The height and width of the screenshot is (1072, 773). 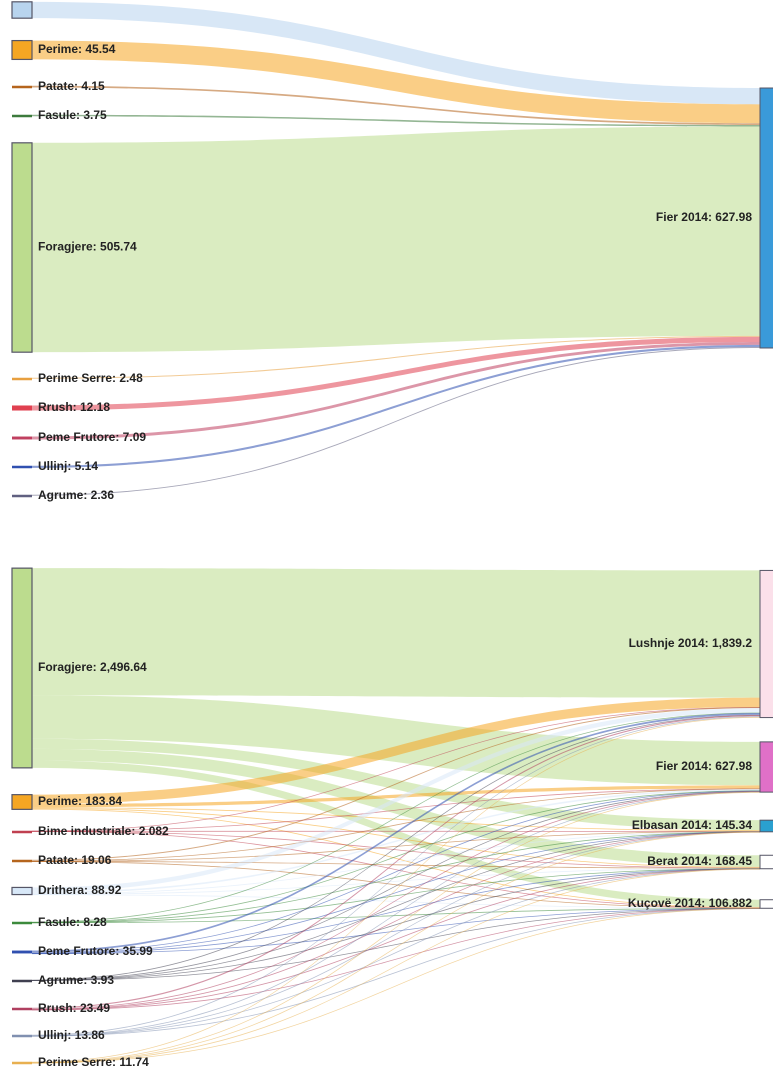 I want to click on source-label: Rrush: 23.49, so click(x=74, y=1008).